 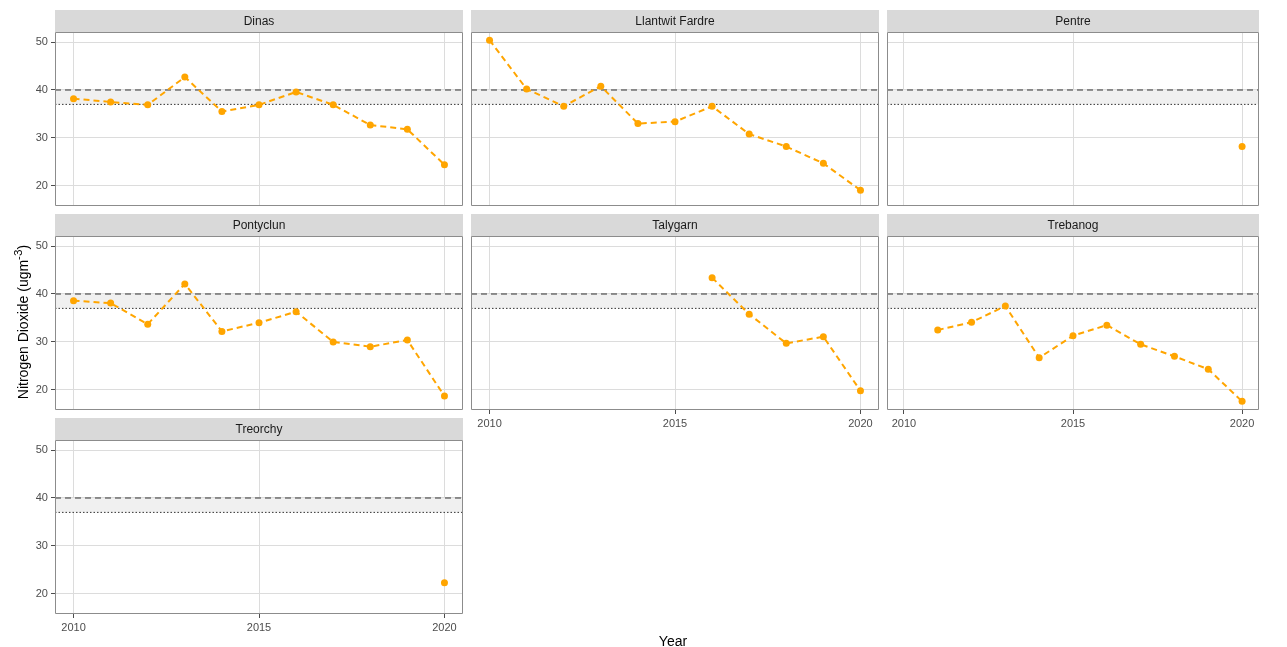 I want to click on chart-title: Llantwit Fardre, so click(x=675, y=21).